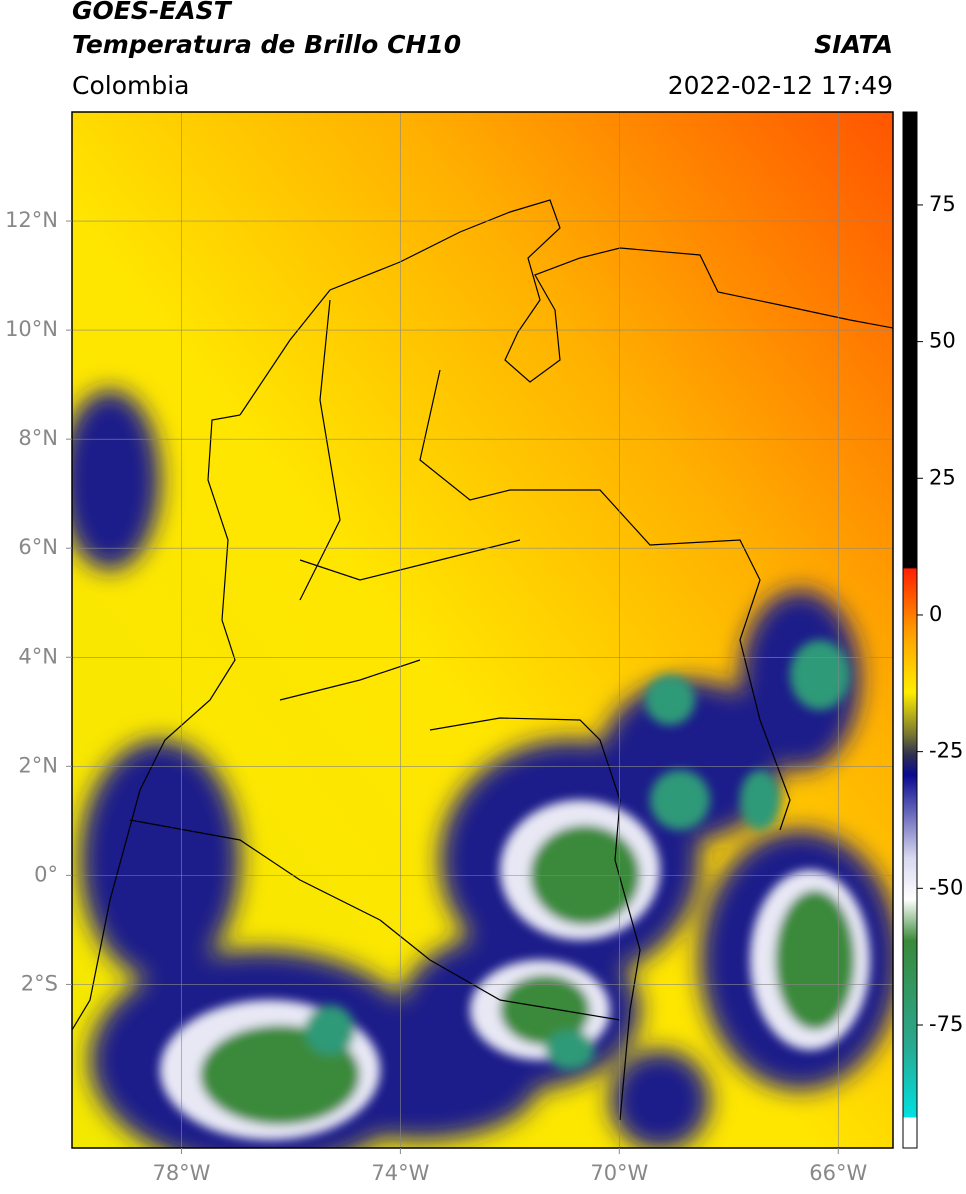 The height and width of the screenshot is (1194, 966). I want to click on colorbar-tick-label: -50, so click(946, 887).